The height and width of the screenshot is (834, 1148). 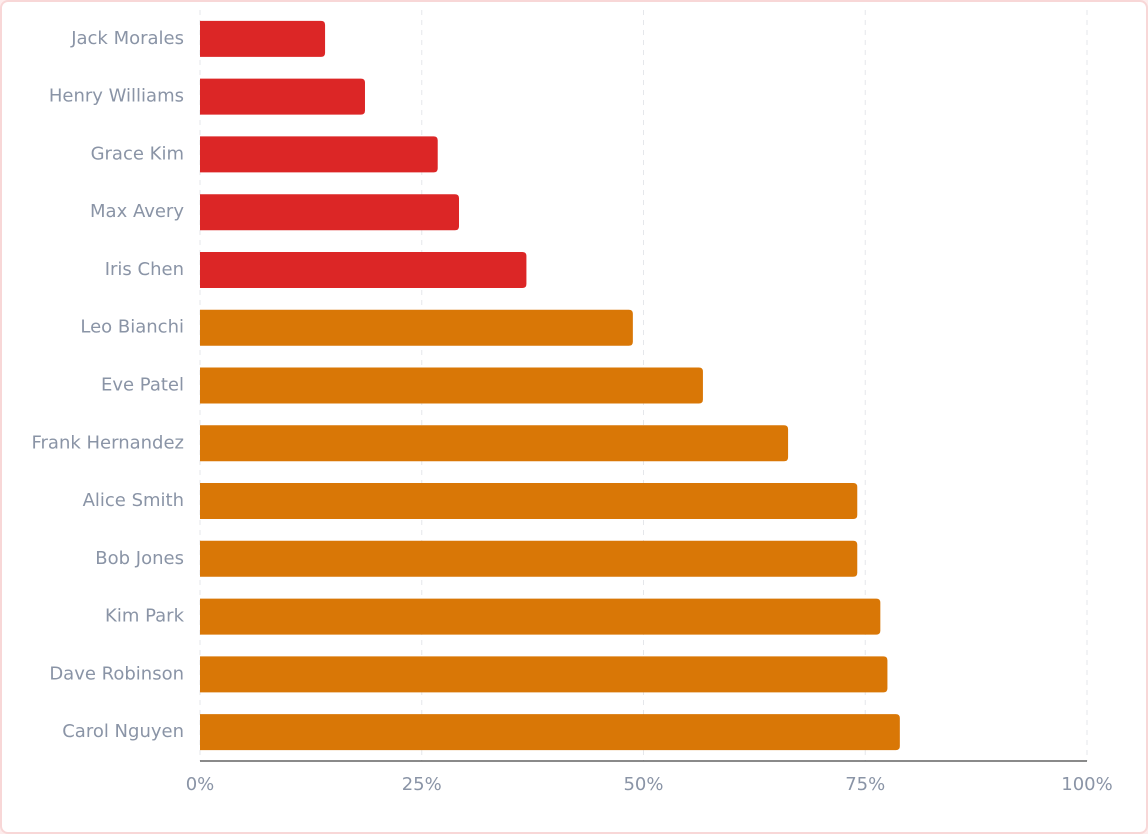 What do you see at coordinates (133, 500) in the screenshot?
I see `y-tick-label: Alice Smith` at bounding box center [133, 500].